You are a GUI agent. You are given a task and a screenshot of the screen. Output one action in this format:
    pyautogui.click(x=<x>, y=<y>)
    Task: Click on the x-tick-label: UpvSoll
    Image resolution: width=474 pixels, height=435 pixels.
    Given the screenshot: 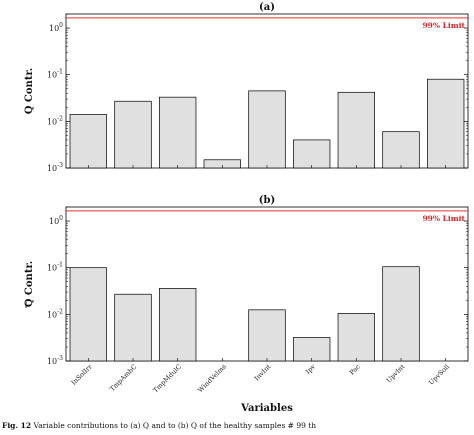 What is the action you would take?
    pyautogui.click(x=439, y=375)
    